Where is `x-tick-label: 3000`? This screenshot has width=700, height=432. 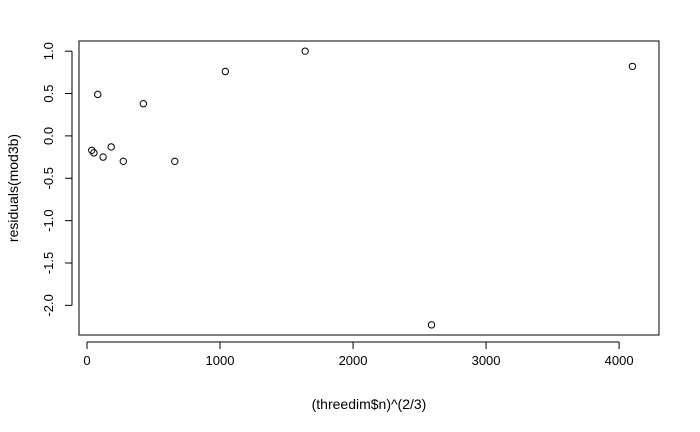
x-tick-label: 3000 is located at coordinates (486, 360).